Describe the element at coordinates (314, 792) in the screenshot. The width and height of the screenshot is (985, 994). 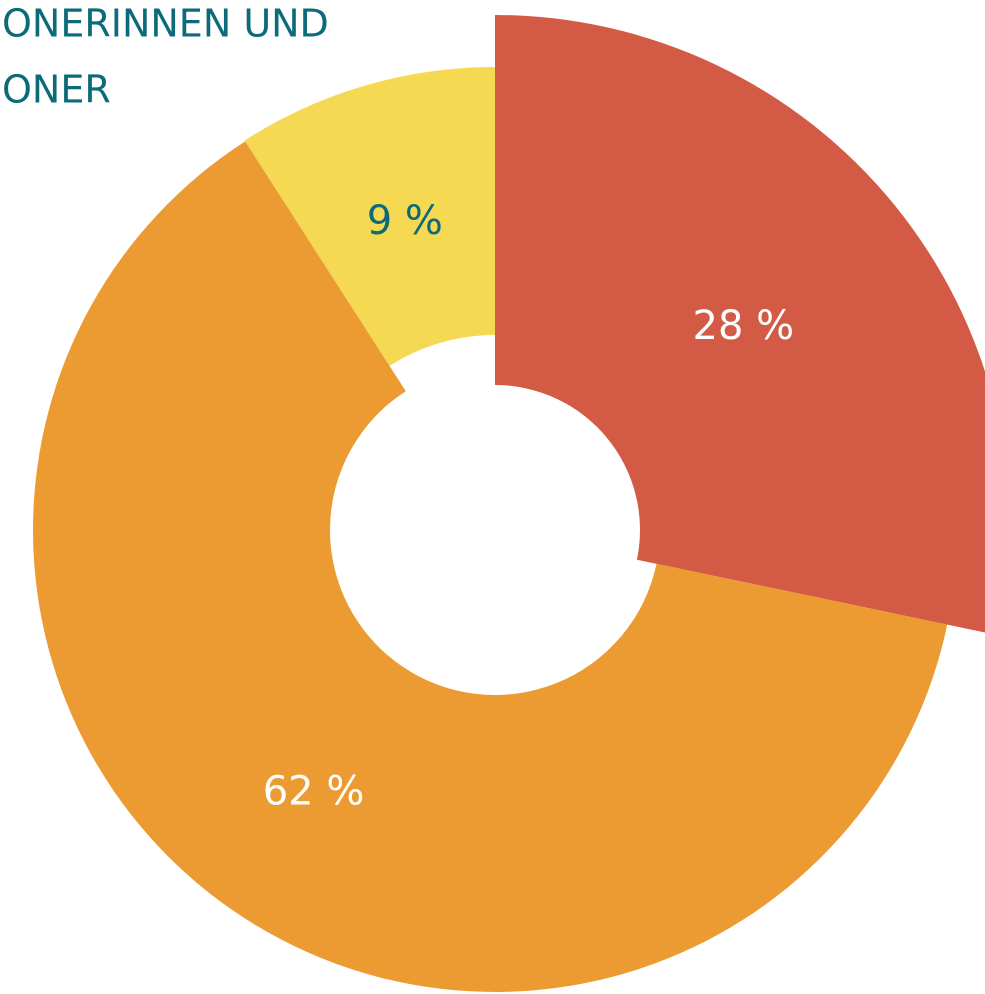
I see `data-label: 62 %` at that location.